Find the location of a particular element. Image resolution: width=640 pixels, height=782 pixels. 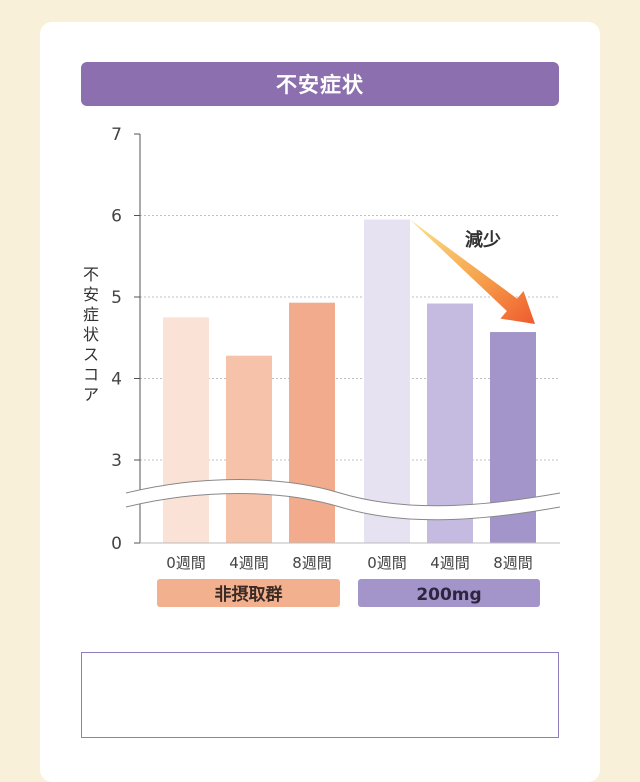

y-axis-label-char: 安 is located at coordinates (91, 294).